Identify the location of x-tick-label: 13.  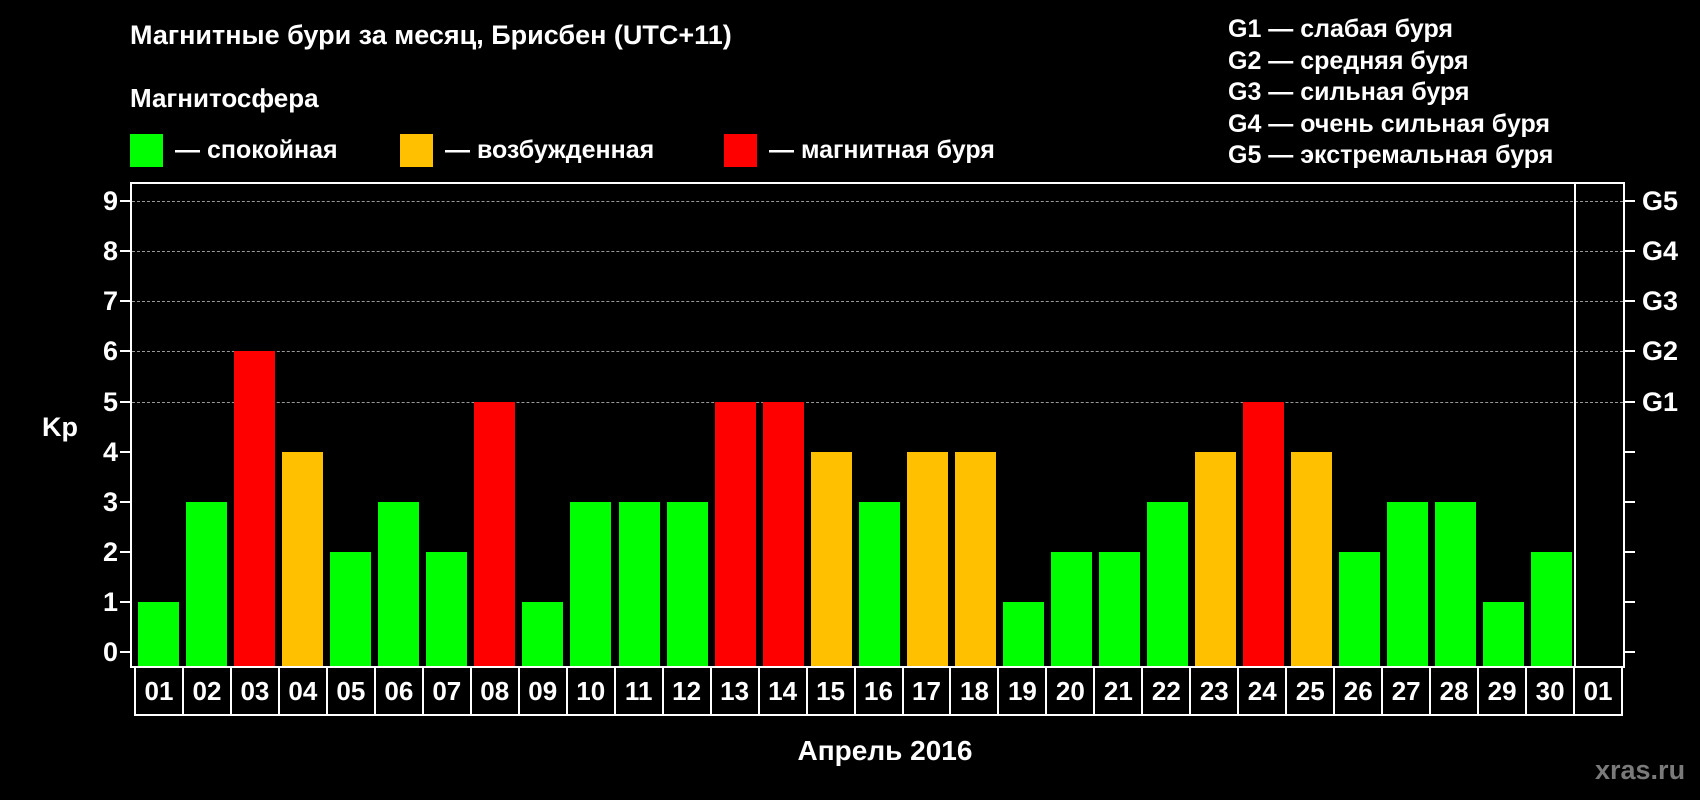
(736, 691).